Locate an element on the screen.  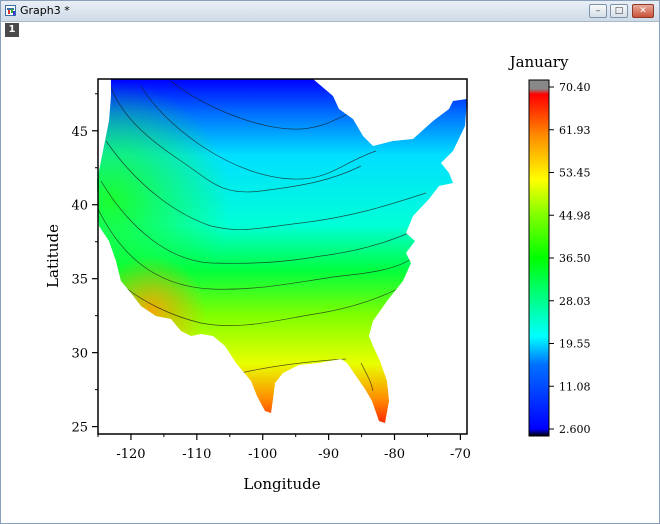
colorbar-tick-label: 70.40 is located at coordinates (575, 87).